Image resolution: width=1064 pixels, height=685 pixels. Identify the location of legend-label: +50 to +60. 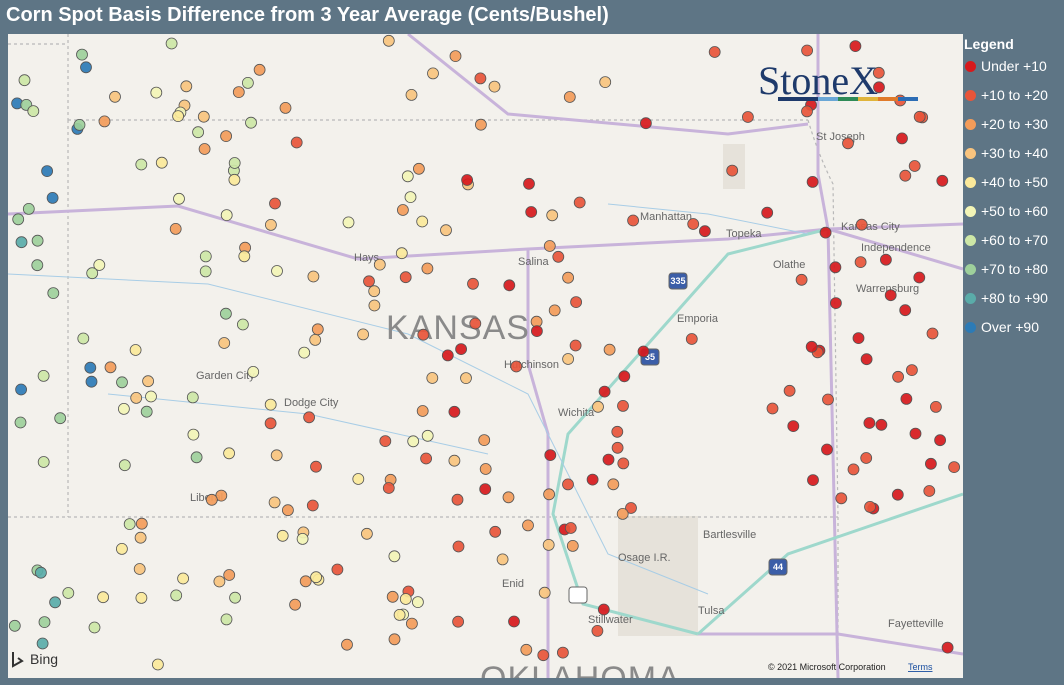
(1014, 211).